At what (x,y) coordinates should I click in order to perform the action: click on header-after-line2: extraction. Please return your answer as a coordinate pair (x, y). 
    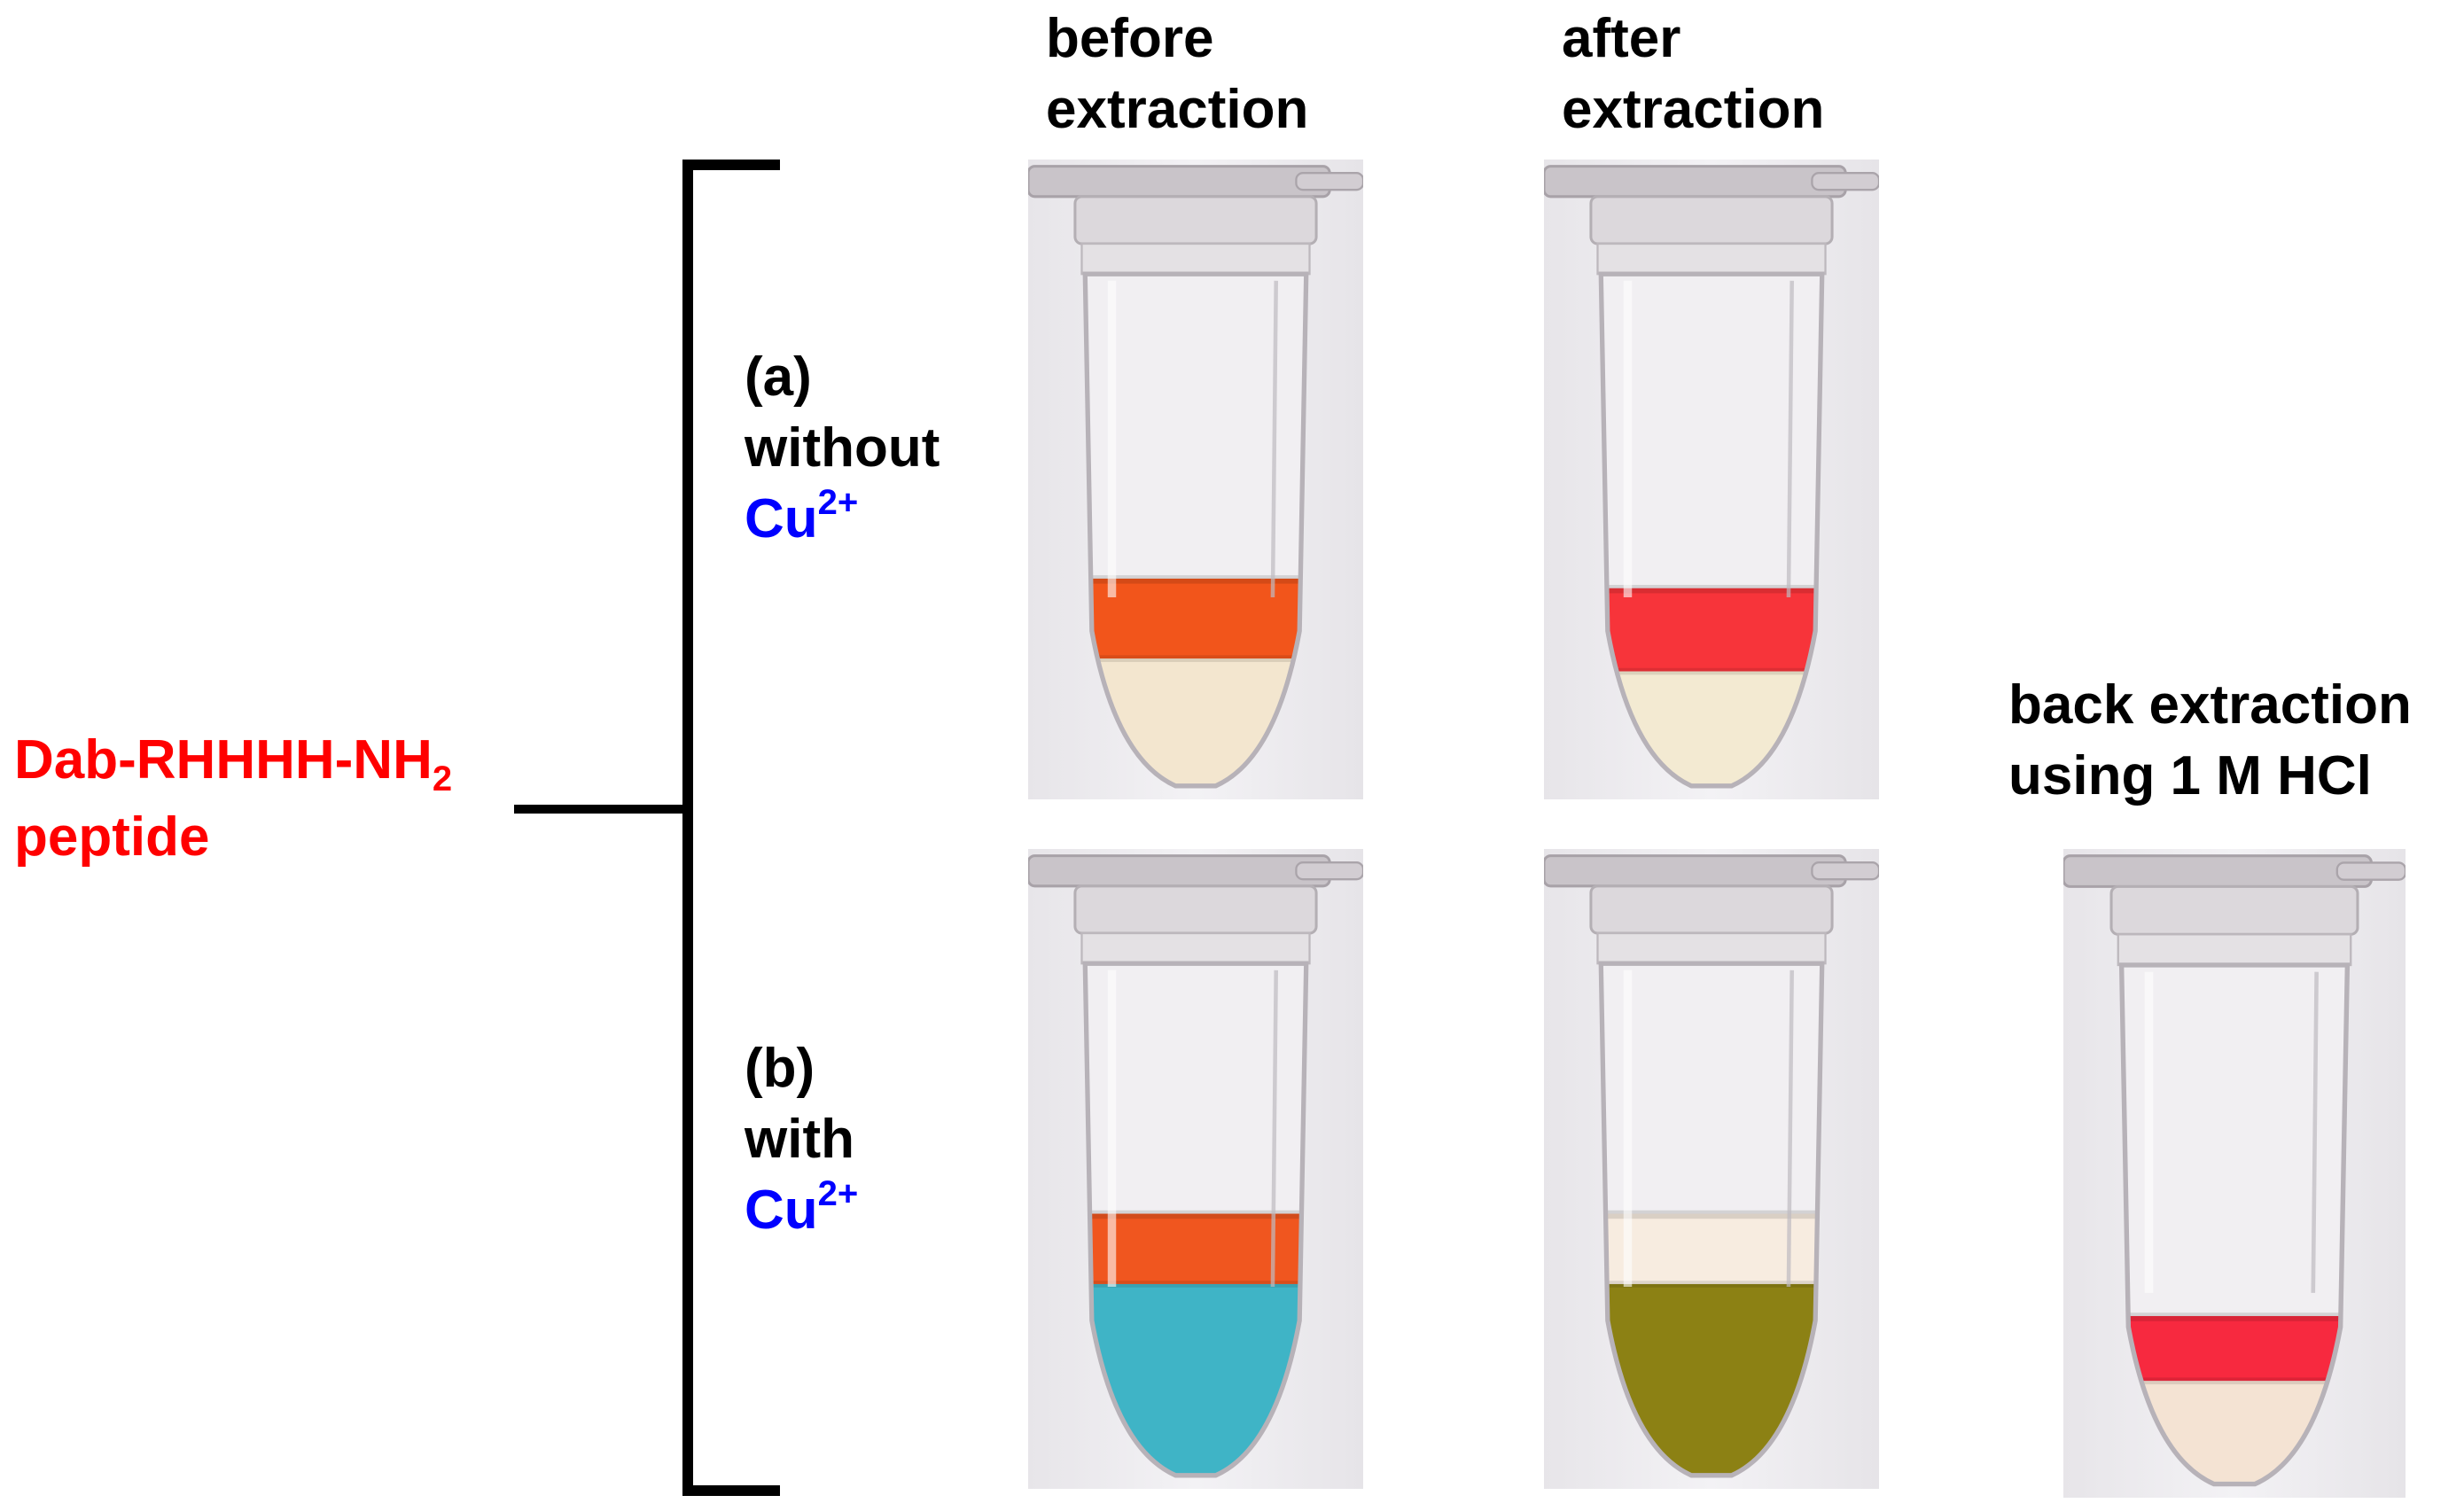
    Looking at the image, I should click on (1693, 109).